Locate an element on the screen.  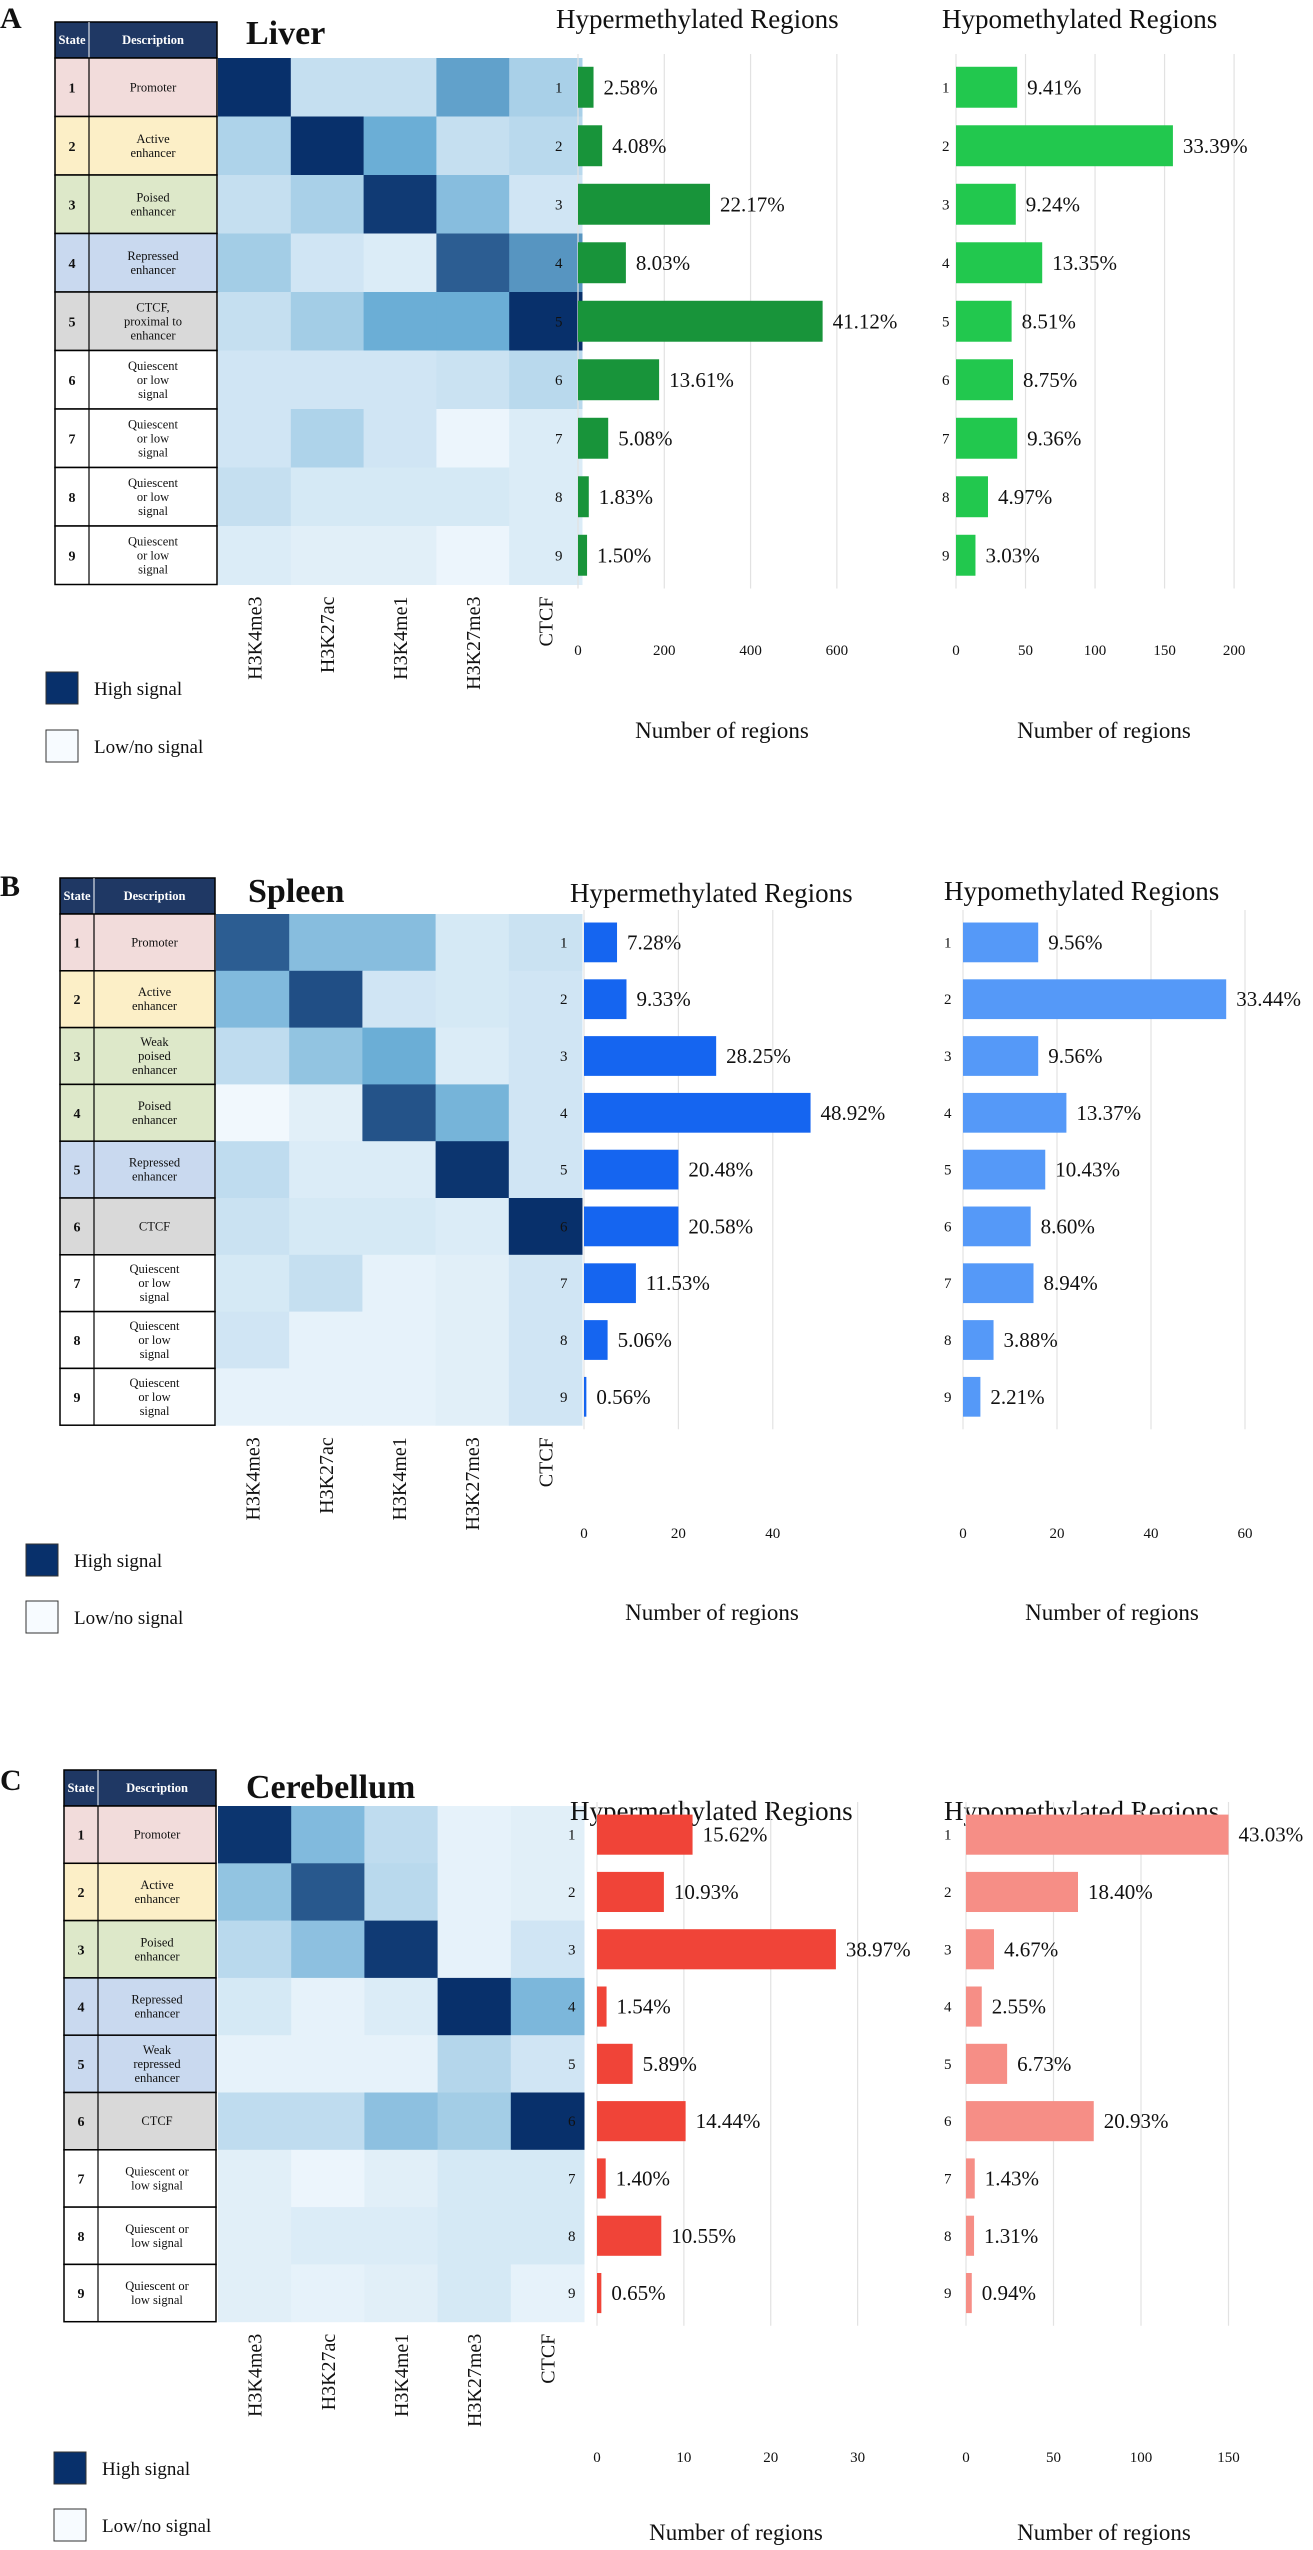
hypo-category-label: 9 is located at coordinates (948, 2294).